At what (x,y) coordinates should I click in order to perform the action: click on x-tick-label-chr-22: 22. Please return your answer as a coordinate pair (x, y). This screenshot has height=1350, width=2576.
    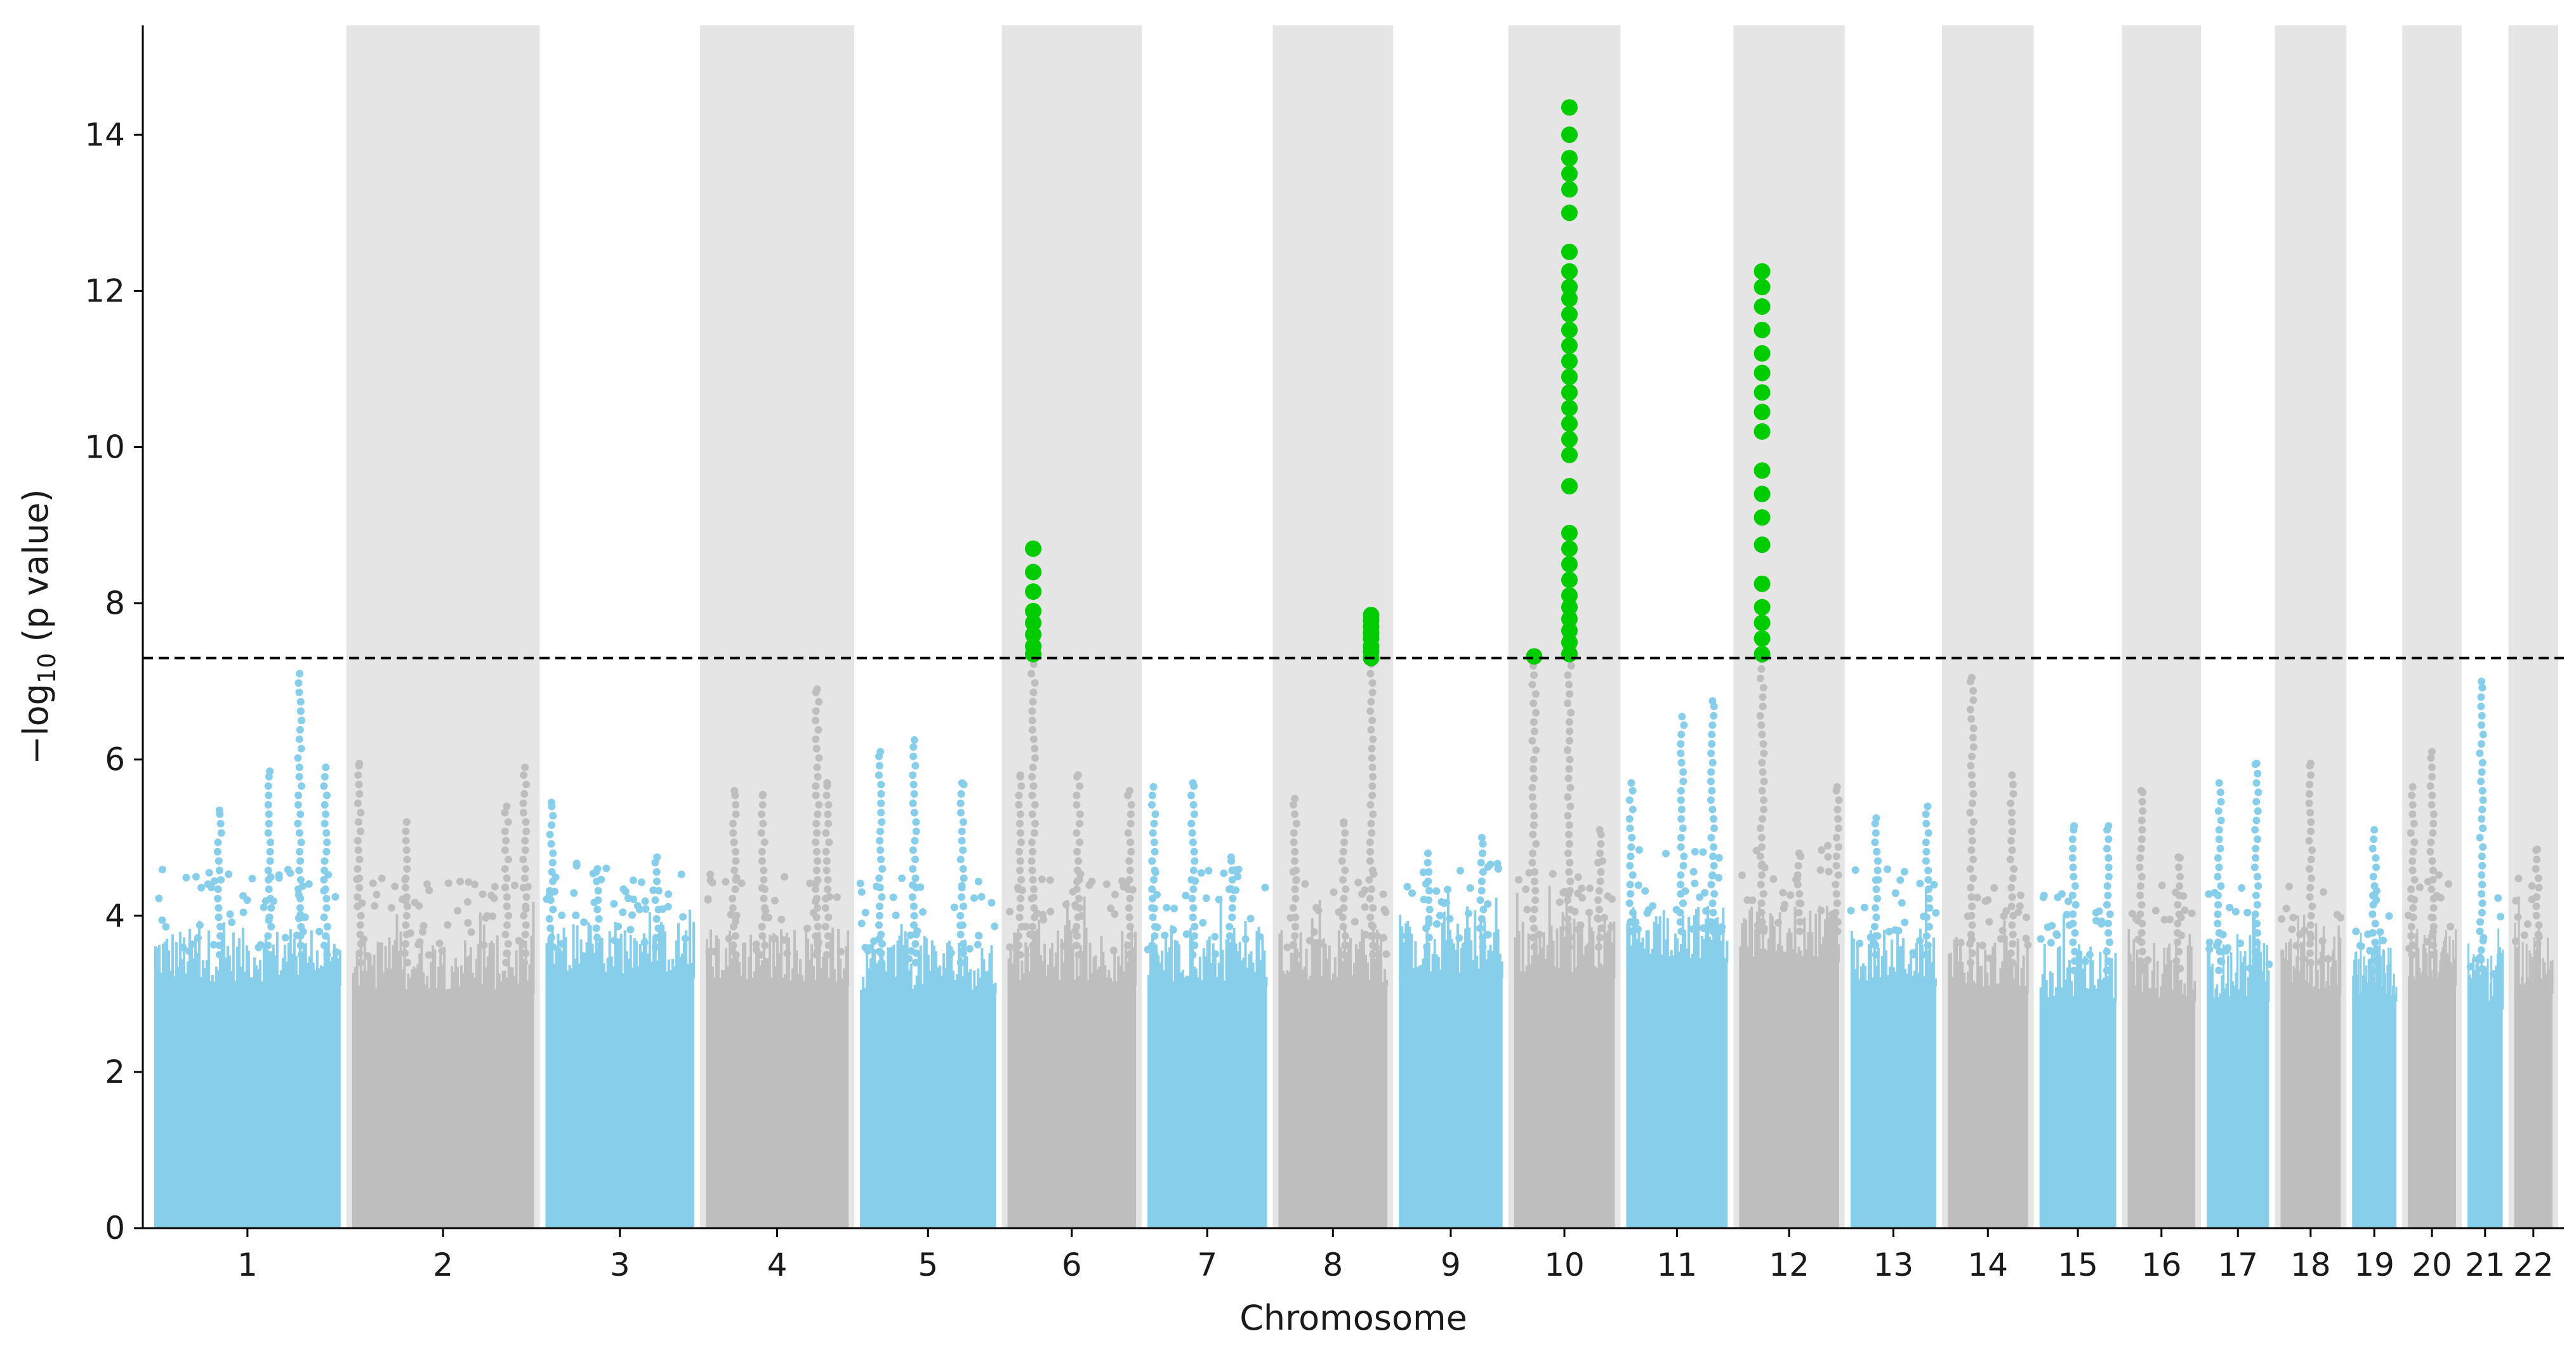
    Looking at the image, I should click on (2533, 1265).